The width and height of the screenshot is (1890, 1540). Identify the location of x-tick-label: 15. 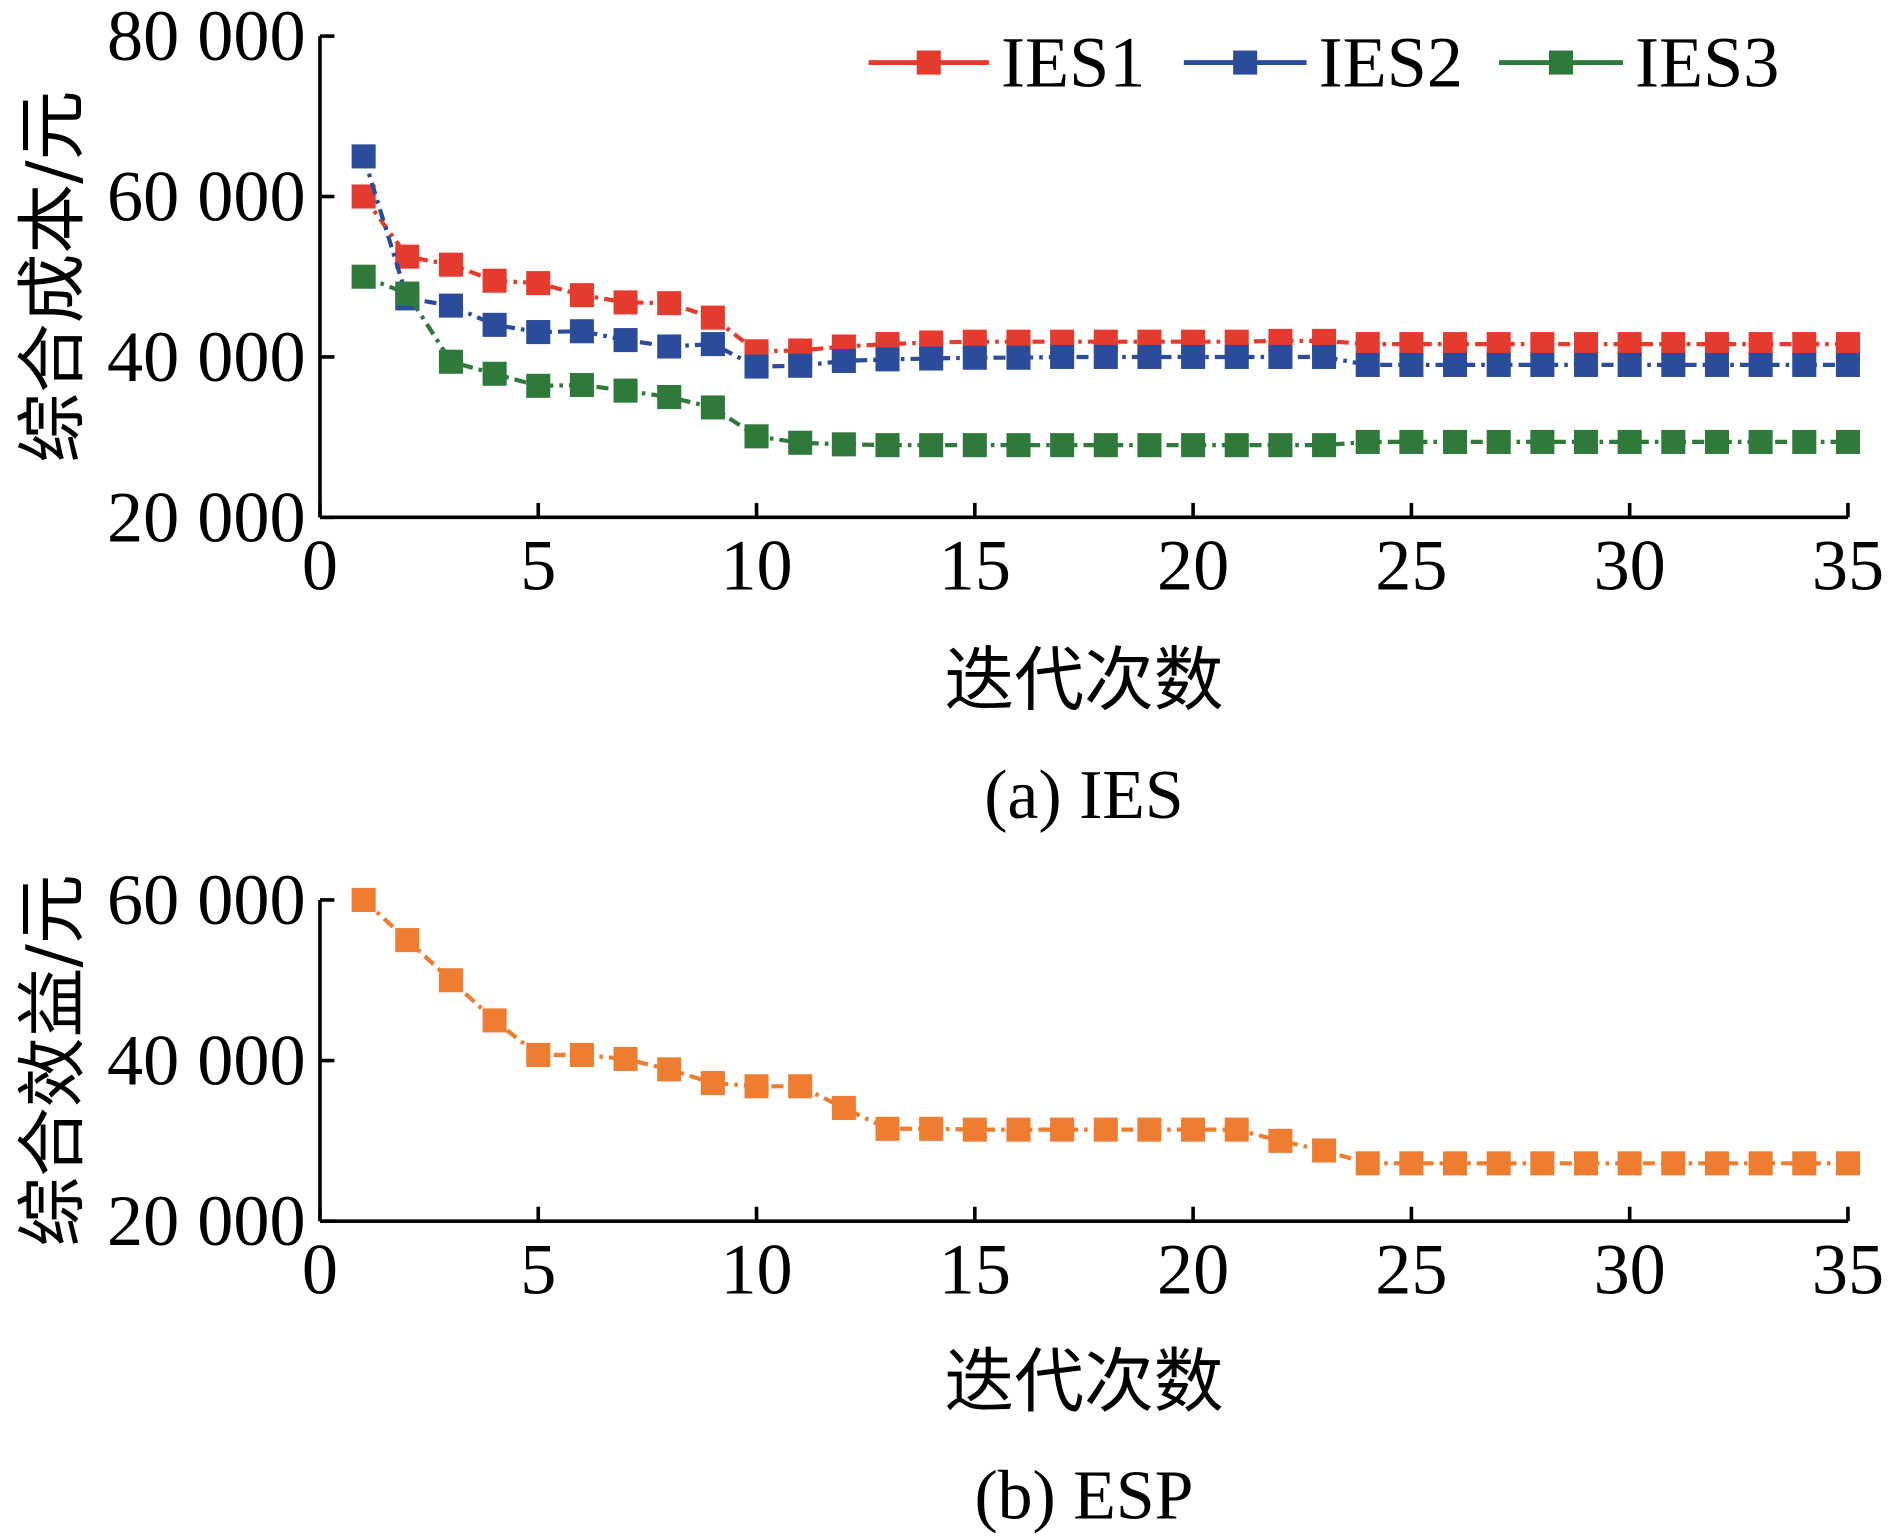
(975, 1269).